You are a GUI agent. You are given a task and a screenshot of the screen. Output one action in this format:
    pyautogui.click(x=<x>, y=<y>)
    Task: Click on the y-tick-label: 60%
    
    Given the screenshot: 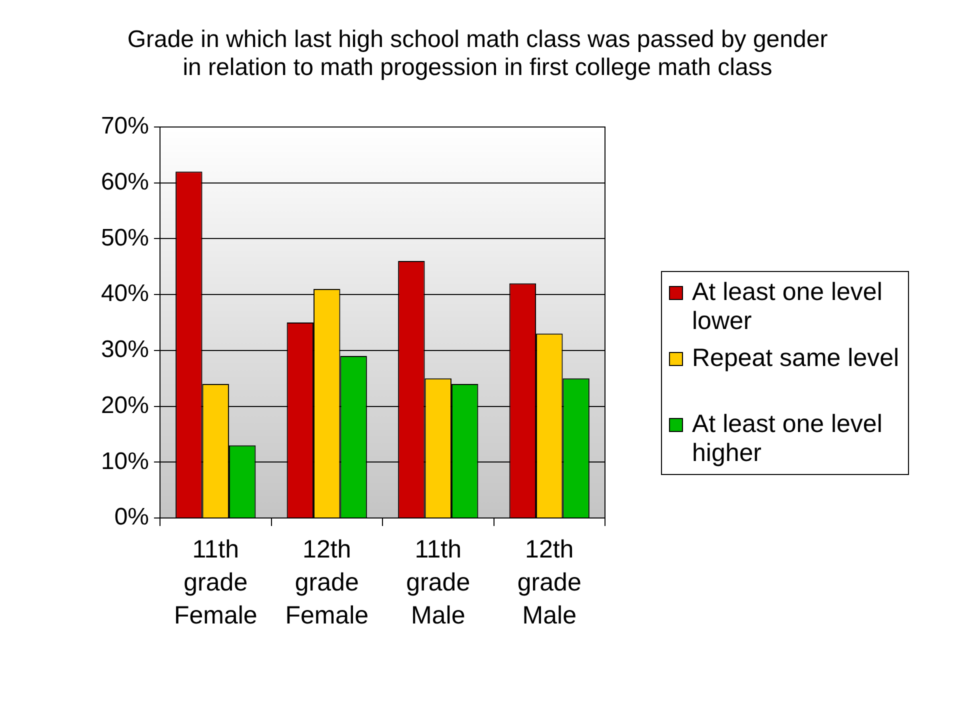 What is the action you would take?
    pyautogui.click(x=124, y=182)
    